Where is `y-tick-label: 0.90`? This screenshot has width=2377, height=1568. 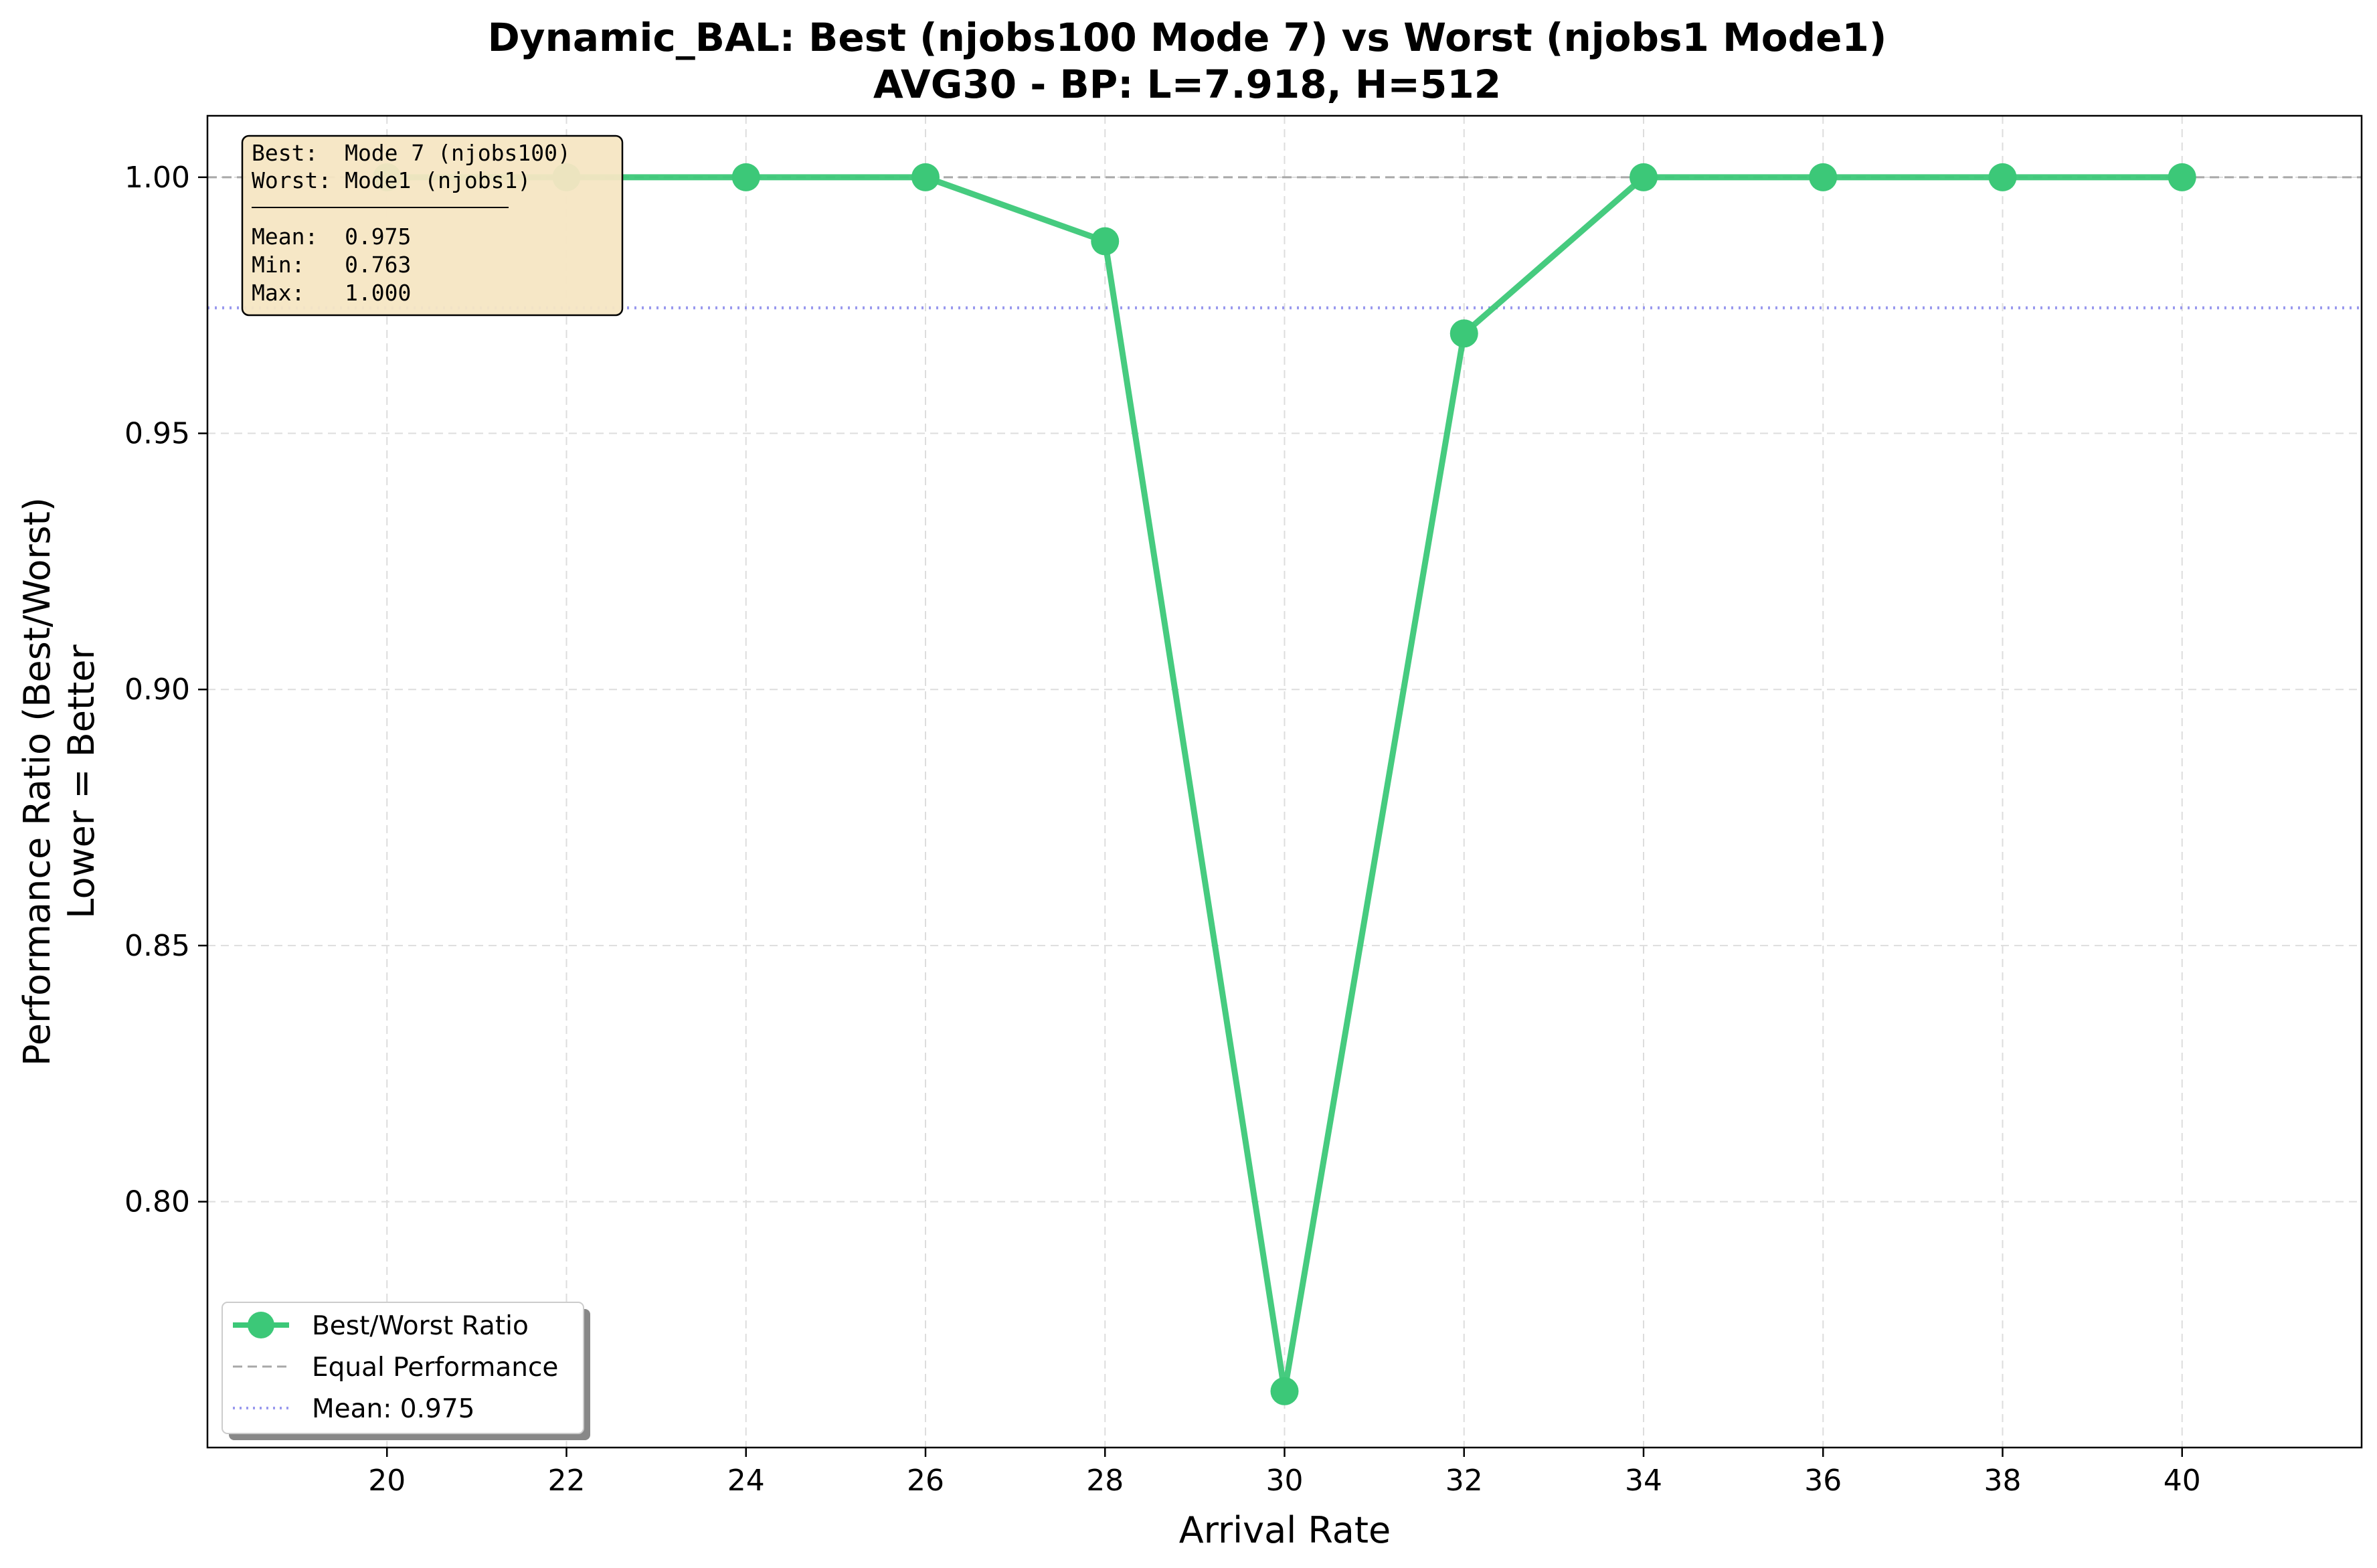 y-tick-label: 0.90 is located at coordinates (157, 690).